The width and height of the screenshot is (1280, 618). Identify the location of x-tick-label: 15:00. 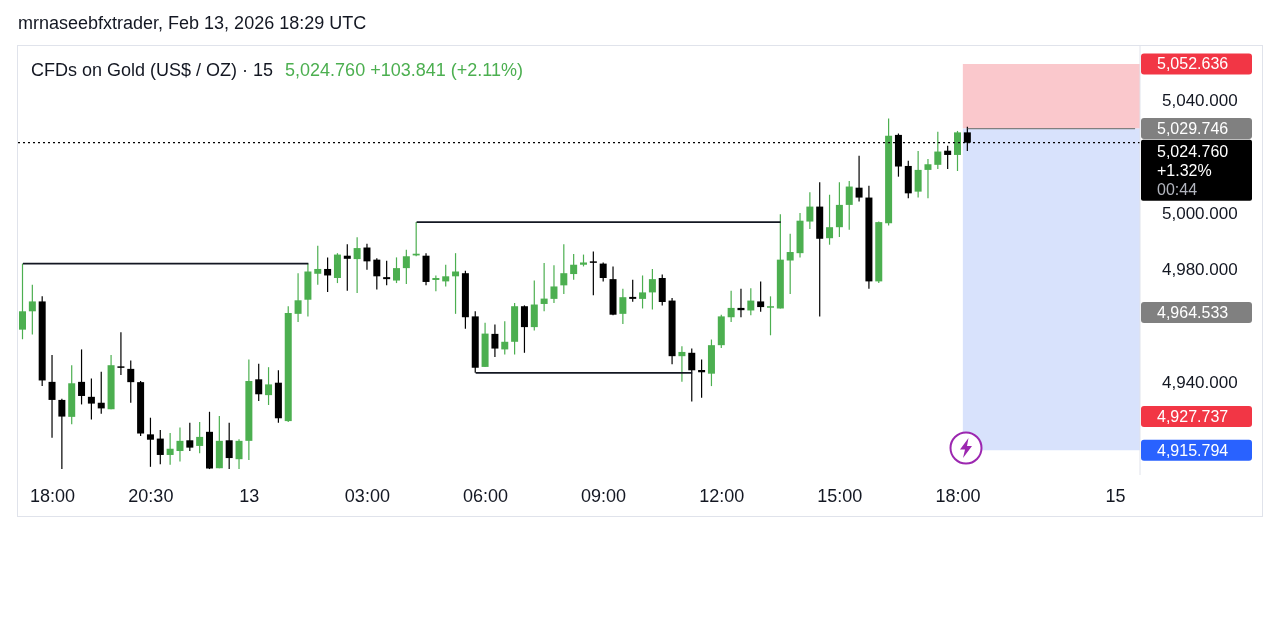
(840, 495).